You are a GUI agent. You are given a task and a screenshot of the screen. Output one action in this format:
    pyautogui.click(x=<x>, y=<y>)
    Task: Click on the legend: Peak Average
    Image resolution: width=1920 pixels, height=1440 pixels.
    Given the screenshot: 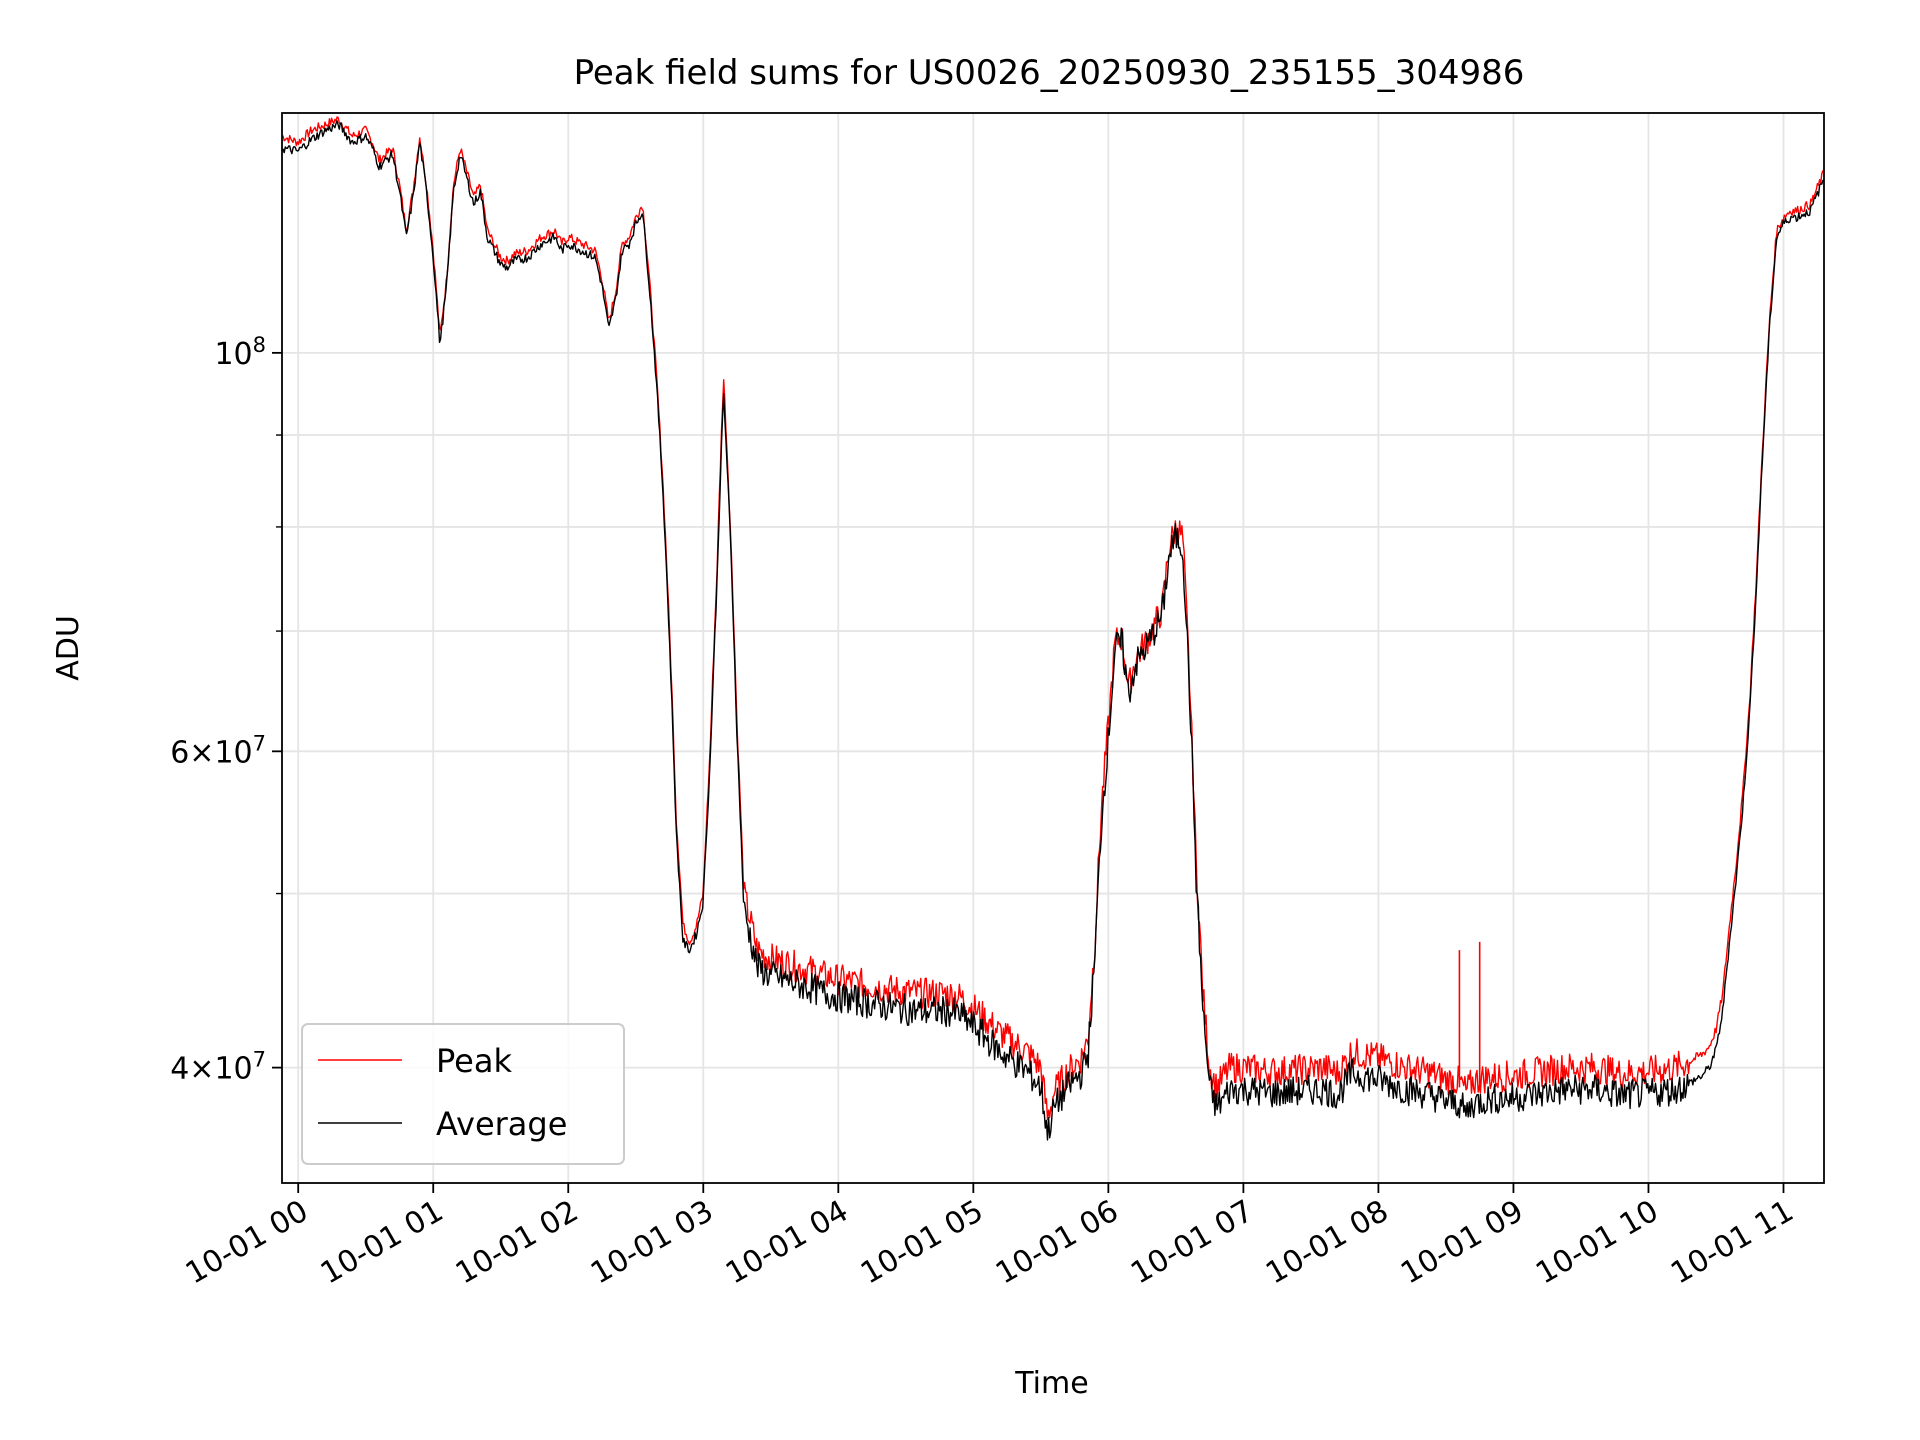 What is the action you would take?
    pyautogui.click(x=463, y=1094)
    